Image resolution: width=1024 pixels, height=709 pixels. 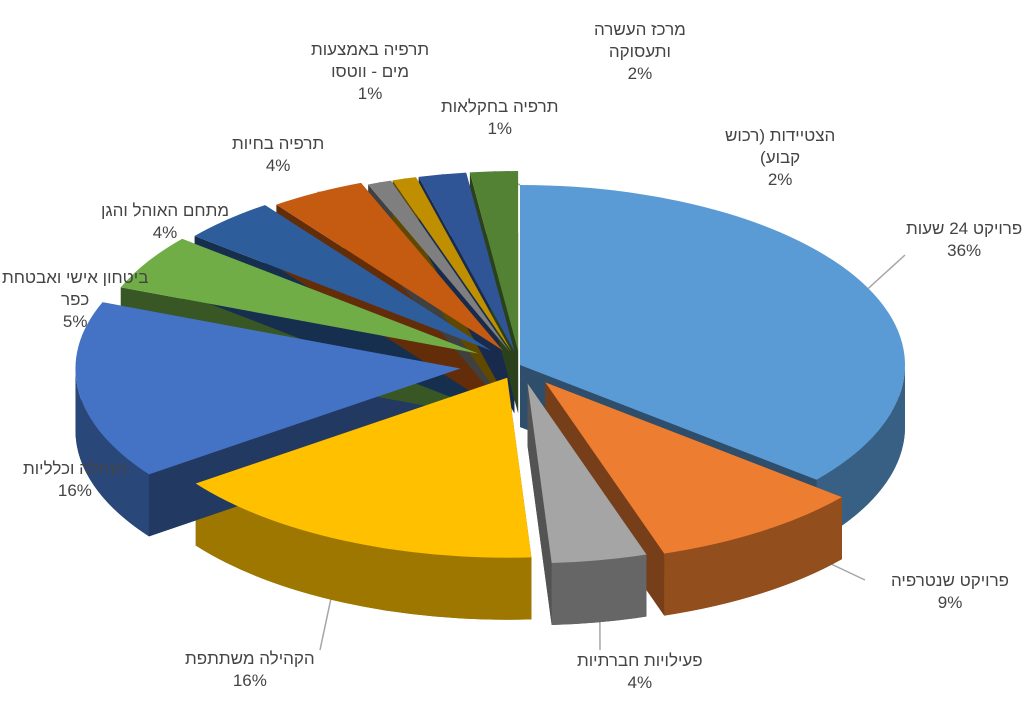 I want to click on data-label-name: מים - ווטסו, so click(x=370, y=71).